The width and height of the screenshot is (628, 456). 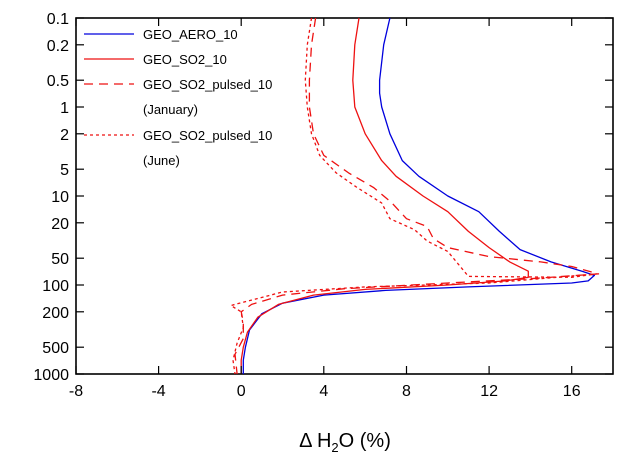 What do you see at coordinates (207, 135) in the screenshot?
I see `legend-label-4: GEO_SO2_pulsed_10` at bounding box center [207, 135].